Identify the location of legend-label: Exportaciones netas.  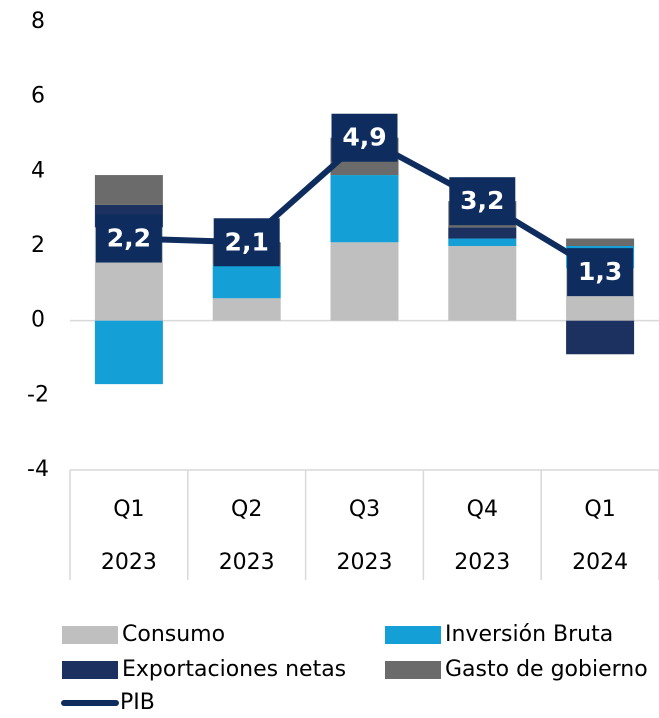
(234, 669).